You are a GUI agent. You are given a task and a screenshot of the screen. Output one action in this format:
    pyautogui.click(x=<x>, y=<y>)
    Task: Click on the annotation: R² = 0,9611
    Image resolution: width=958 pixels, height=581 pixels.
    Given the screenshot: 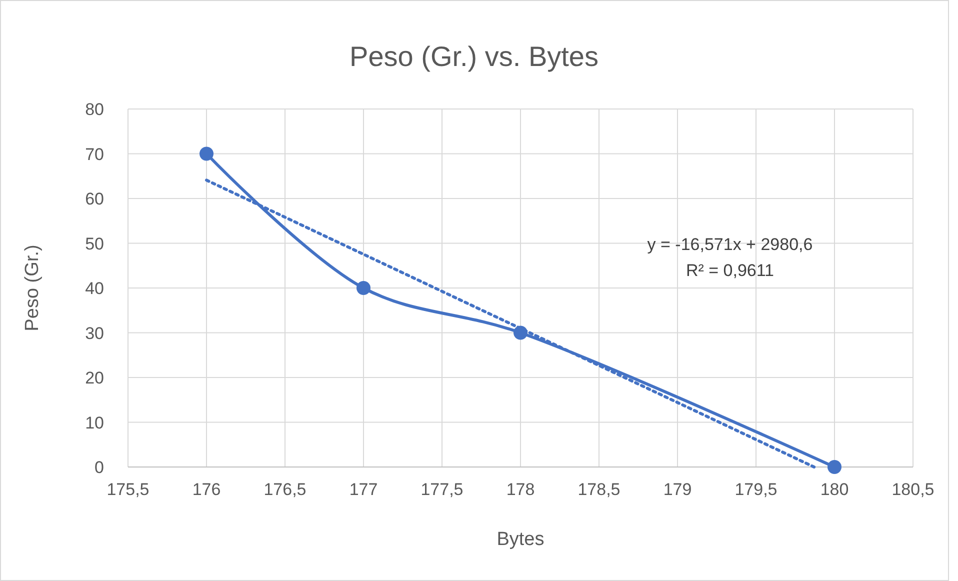 What is the action you would take?
    pyautogui.click(x=730, y=270)
    